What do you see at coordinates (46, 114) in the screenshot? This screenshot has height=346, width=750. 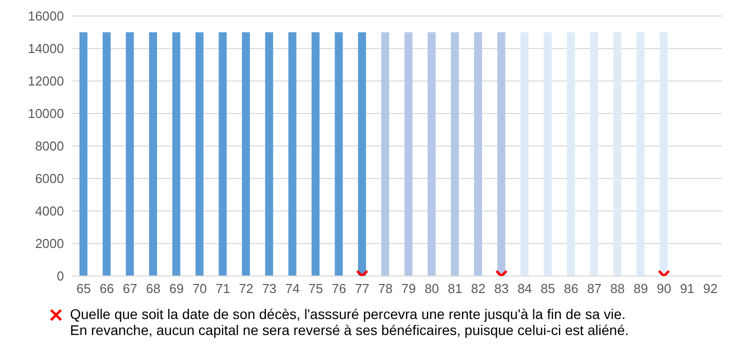 I see `y-tick-label: 10000` at bounding box center [46, 114].